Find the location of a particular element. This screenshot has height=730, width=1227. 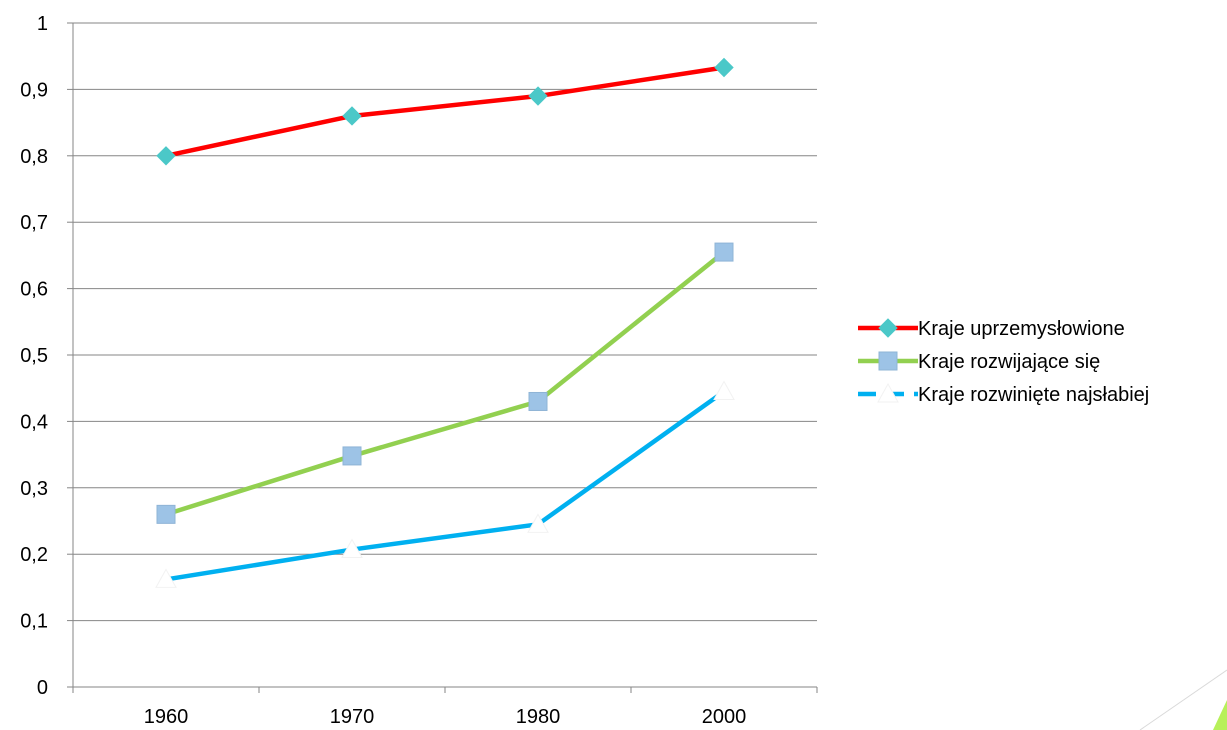

y-tick-label: 0,9 is located at coordinates (34, 90).